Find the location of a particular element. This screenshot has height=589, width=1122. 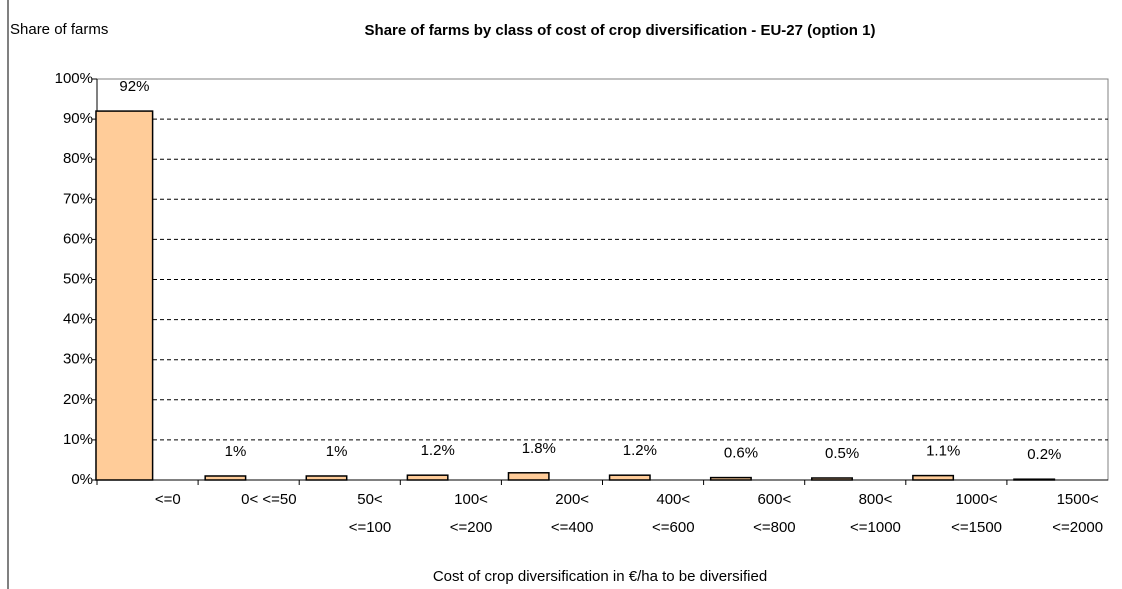

y-tick-label: 60% is located at coordinates (78, 238).